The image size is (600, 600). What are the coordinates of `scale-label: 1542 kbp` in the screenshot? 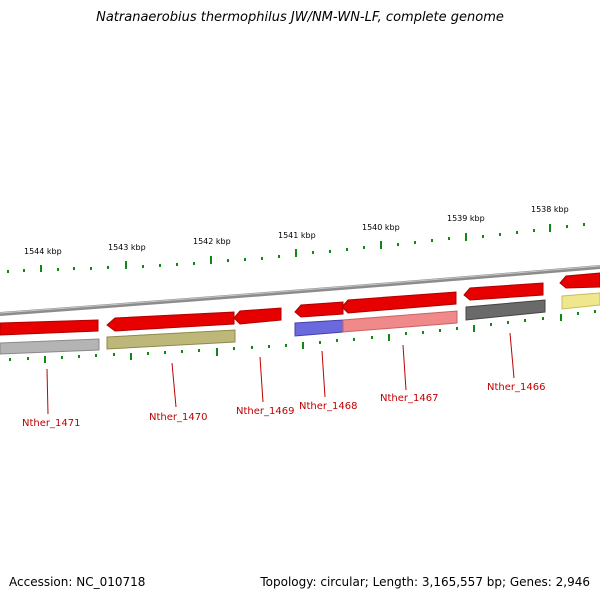 It's located at (212, 241).